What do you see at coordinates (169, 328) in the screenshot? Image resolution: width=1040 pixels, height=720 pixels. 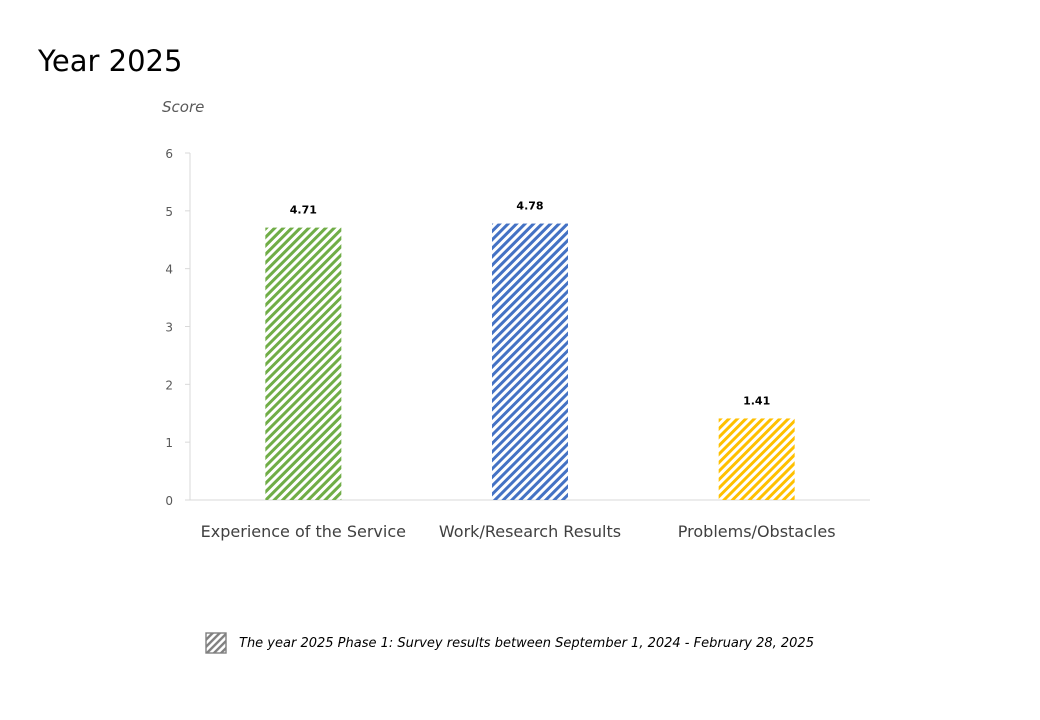 I see `y-tick-label: 3` at bounding box center [169, 328].